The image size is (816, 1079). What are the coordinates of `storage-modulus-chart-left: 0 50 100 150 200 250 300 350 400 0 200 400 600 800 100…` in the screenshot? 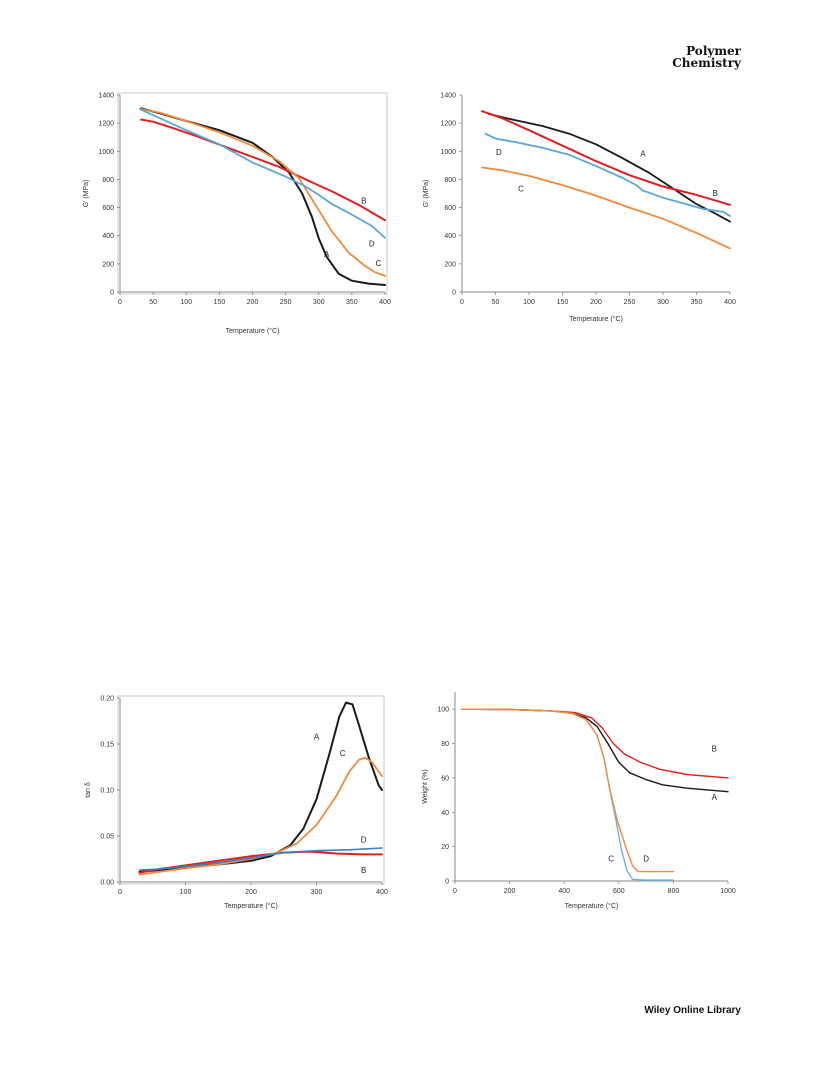 It's located at (237, 213).